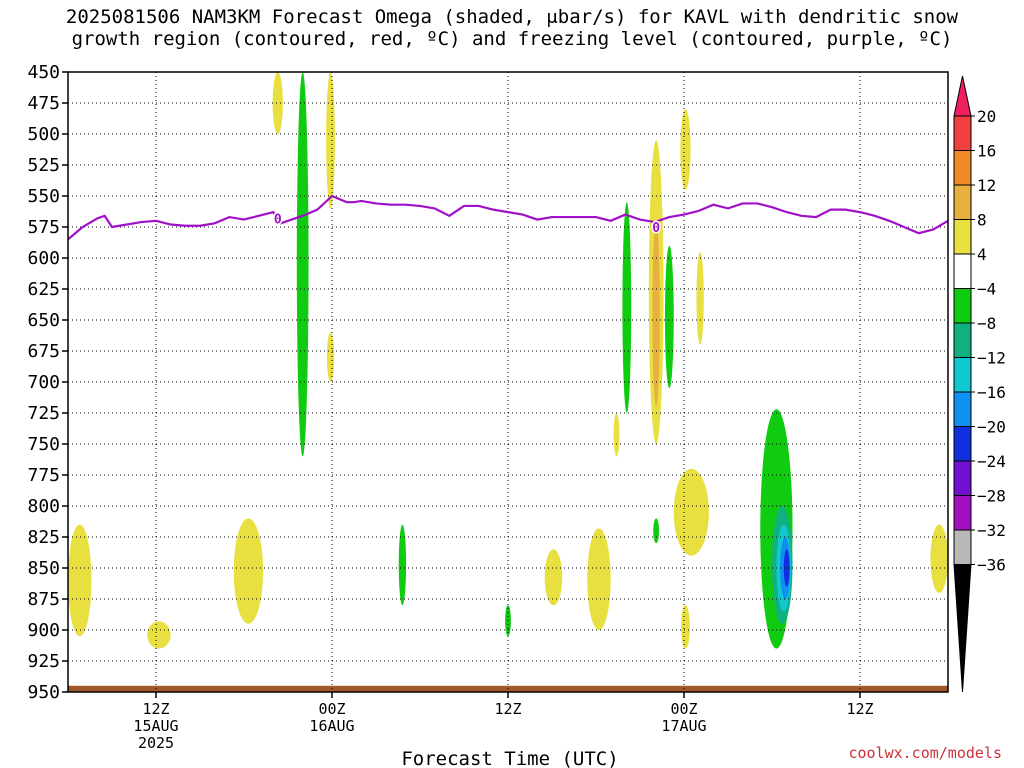 This screenshot has width=1024, height=768. I want to click on x-tick-label-24-0: 00Z, so click(331, 709).